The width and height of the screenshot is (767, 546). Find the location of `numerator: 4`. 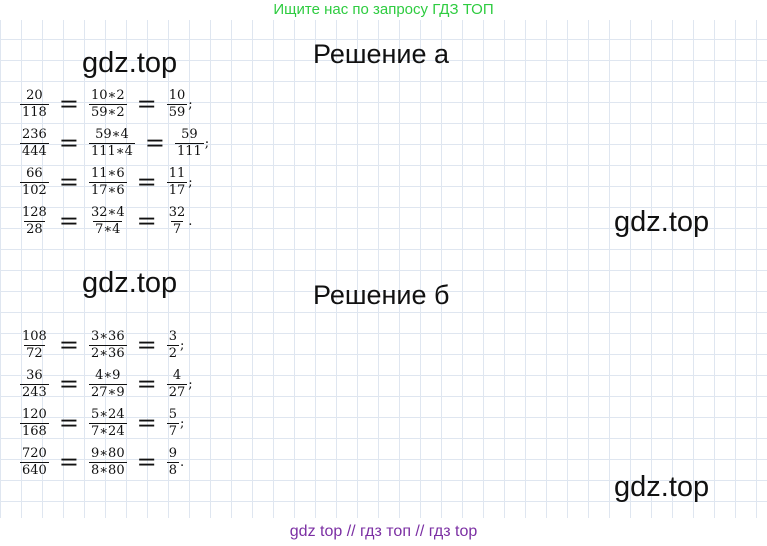

numerator: 4 is located at coordinates (177, 375).